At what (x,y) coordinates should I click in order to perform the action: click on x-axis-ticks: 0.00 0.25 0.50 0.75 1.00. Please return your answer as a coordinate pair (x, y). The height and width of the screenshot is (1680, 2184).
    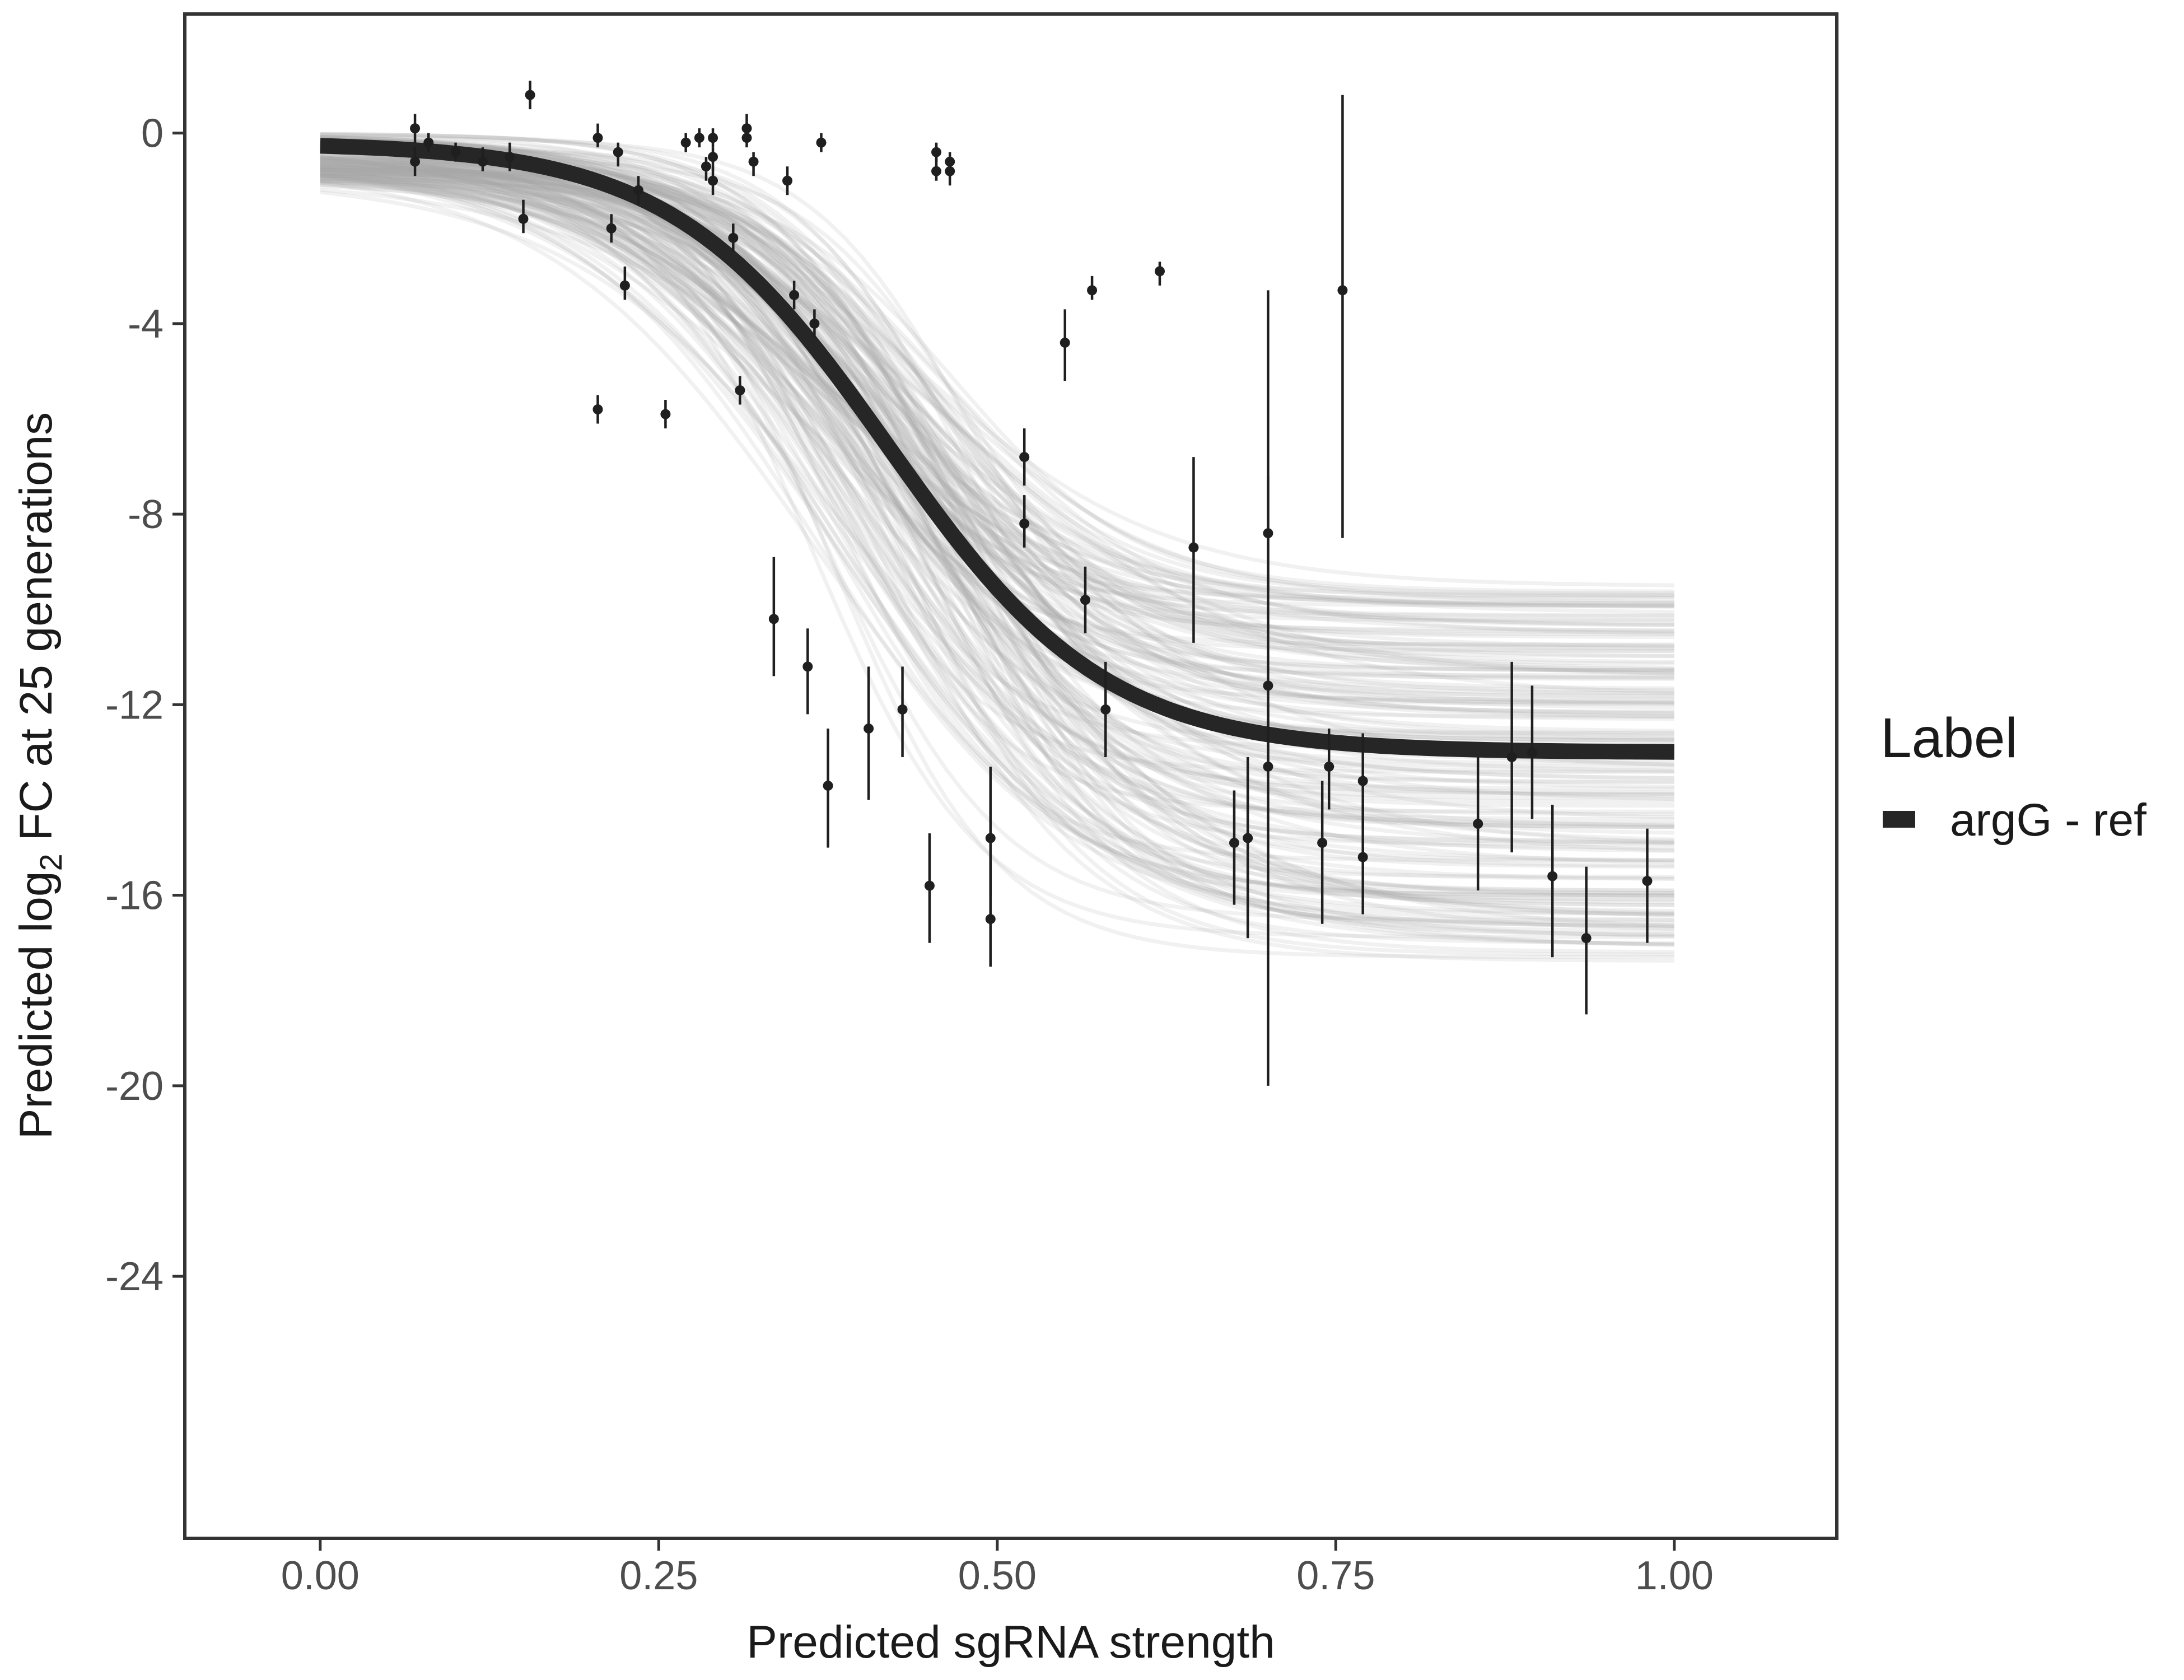
    Looking at the image, I should click on (998, 1569).